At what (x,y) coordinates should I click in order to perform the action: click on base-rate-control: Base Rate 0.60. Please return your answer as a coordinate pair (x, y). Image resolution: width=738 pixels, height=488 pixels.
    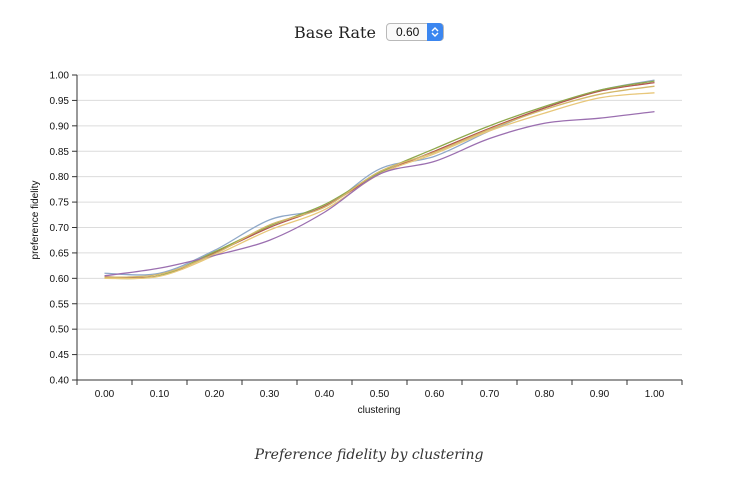
    Looking at the image, I should click on (369, 32).